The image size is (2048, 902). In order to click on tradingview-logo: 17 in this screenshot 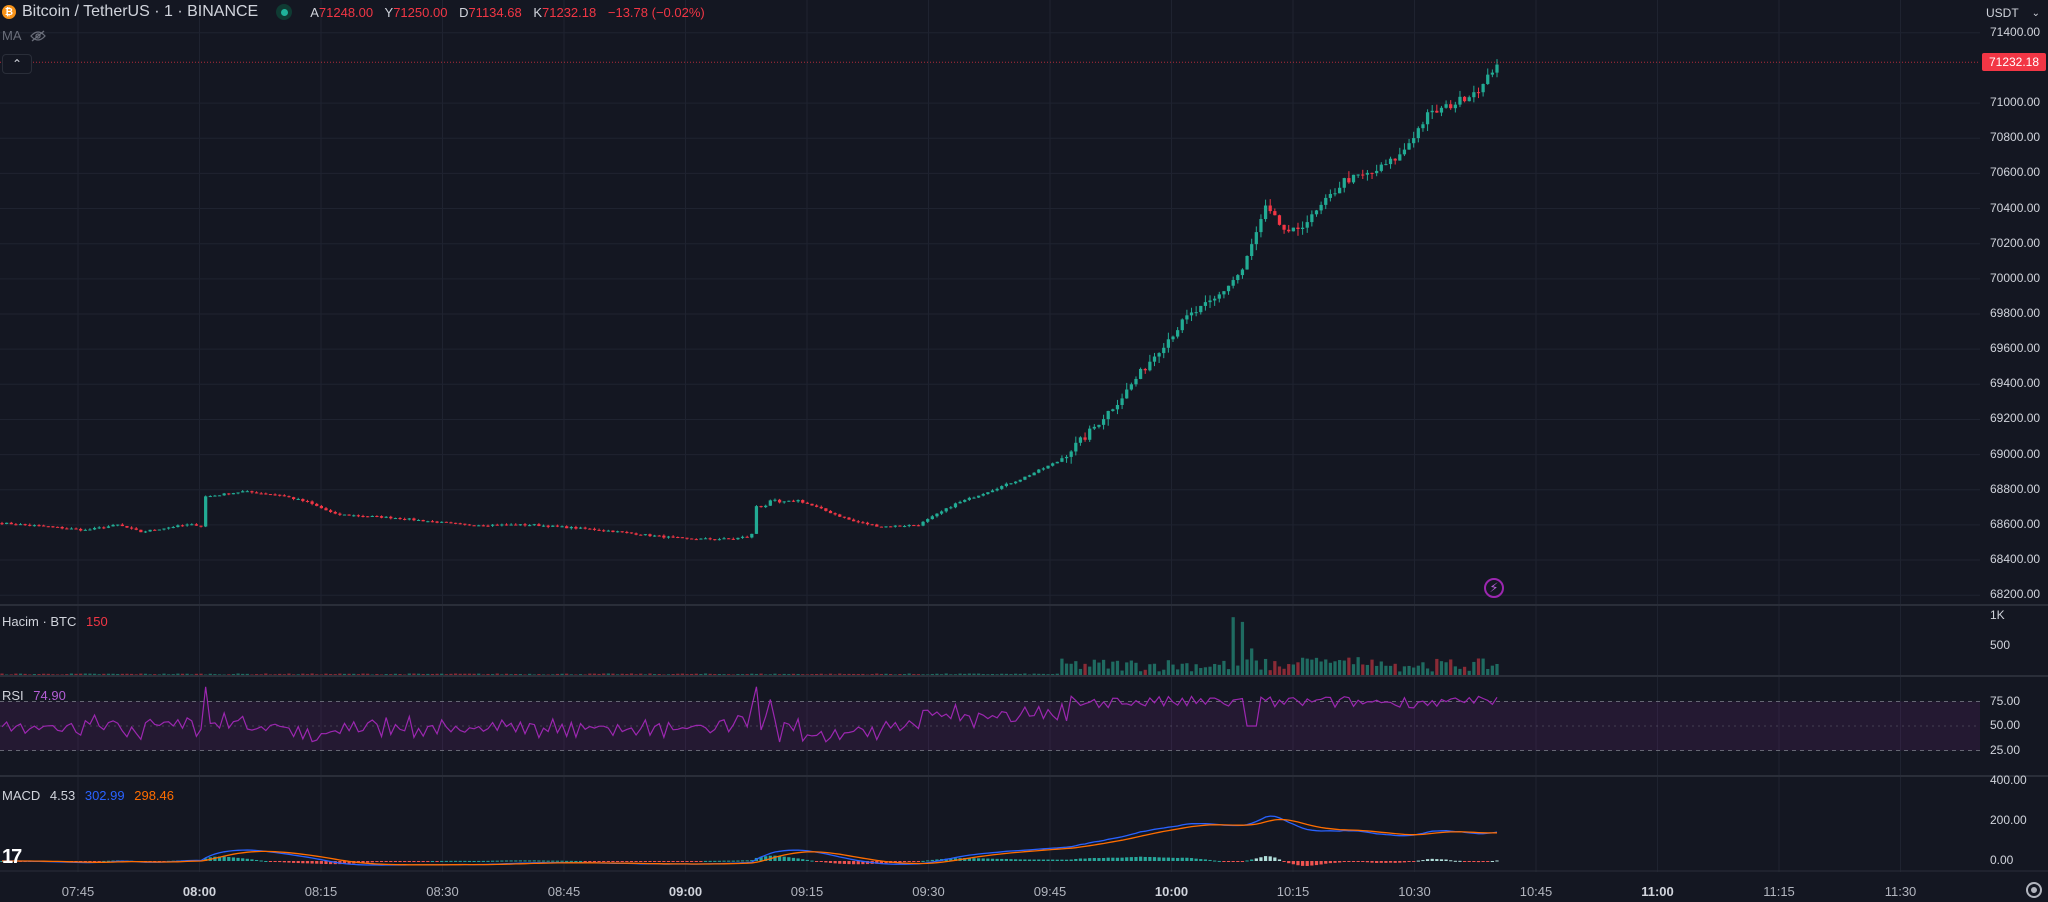, I will do `click(12, 857)`.